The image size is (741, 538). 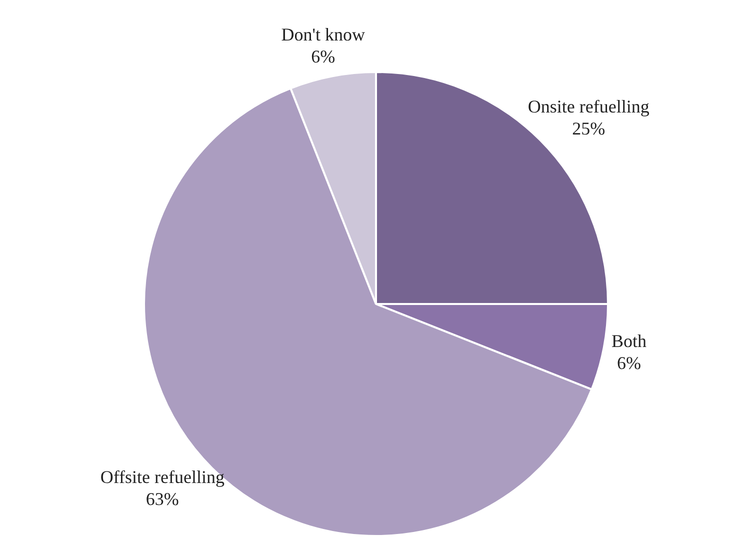 What do you see at coordinates (628, 340) in the screenshot?
I see `slice-label: Both` at bounding box center [628, 340].